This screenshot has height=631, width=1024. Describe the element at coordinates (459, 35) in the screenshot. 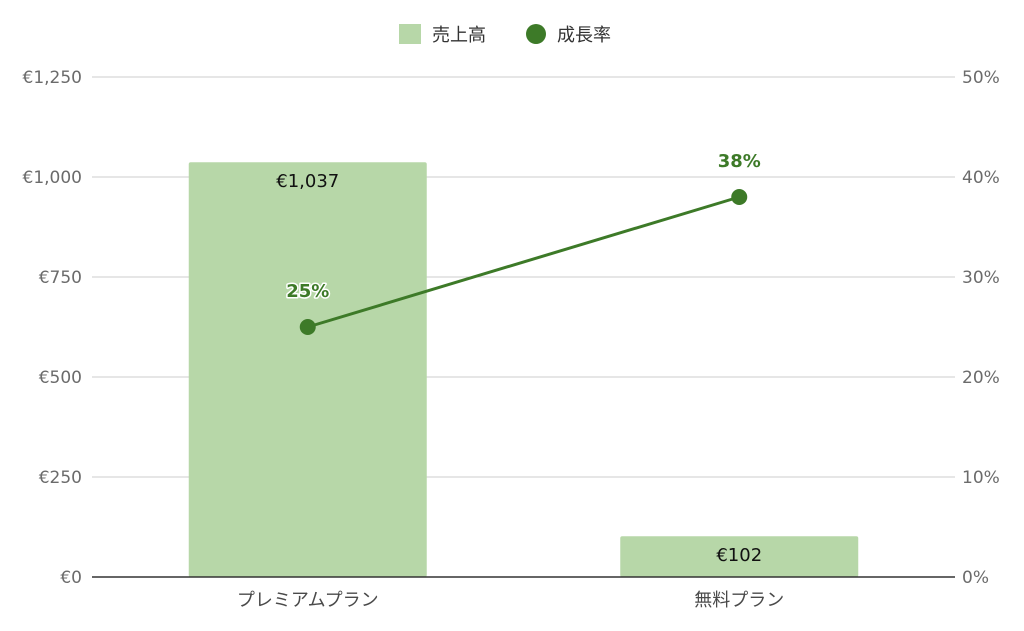

I see `legend-label-sales: 売上高` at that location.